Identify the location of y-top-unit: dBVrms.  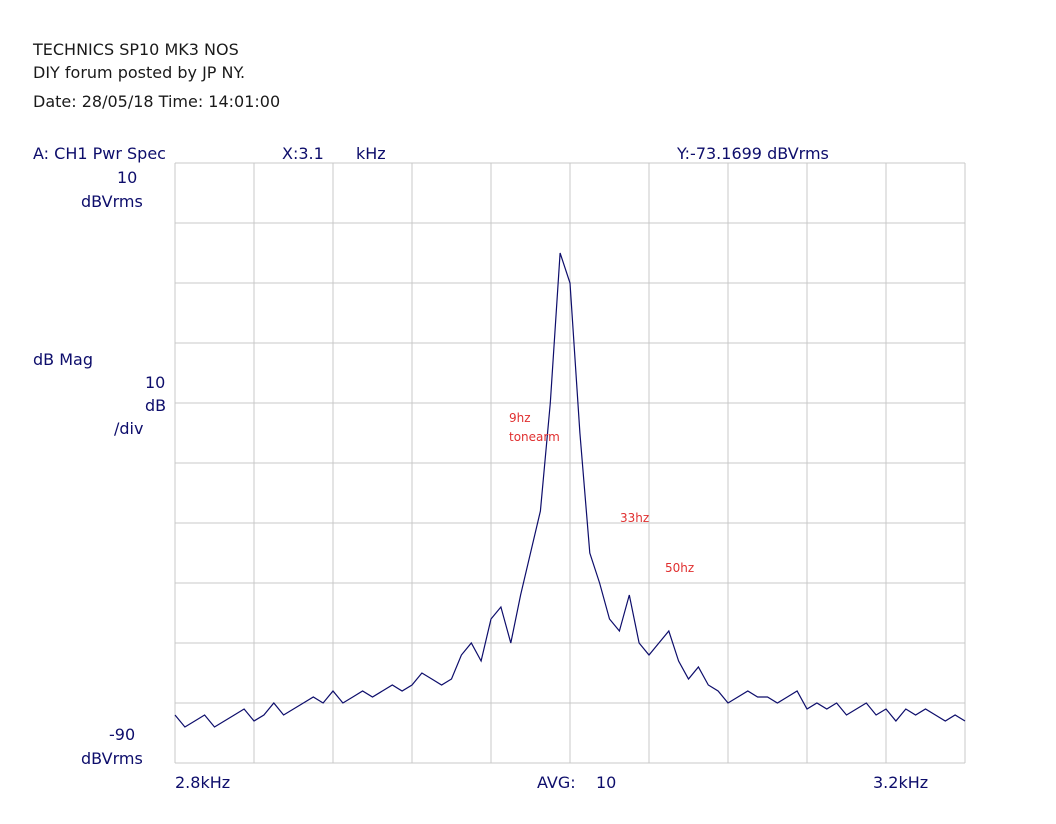
(112, 201).